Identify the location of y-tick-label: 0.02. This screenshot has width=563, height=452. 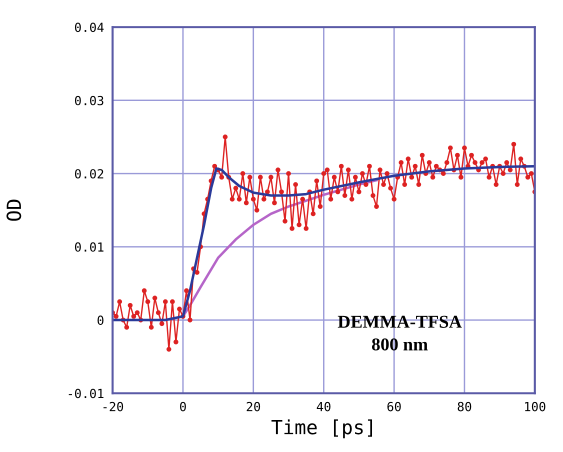
(89, 174).